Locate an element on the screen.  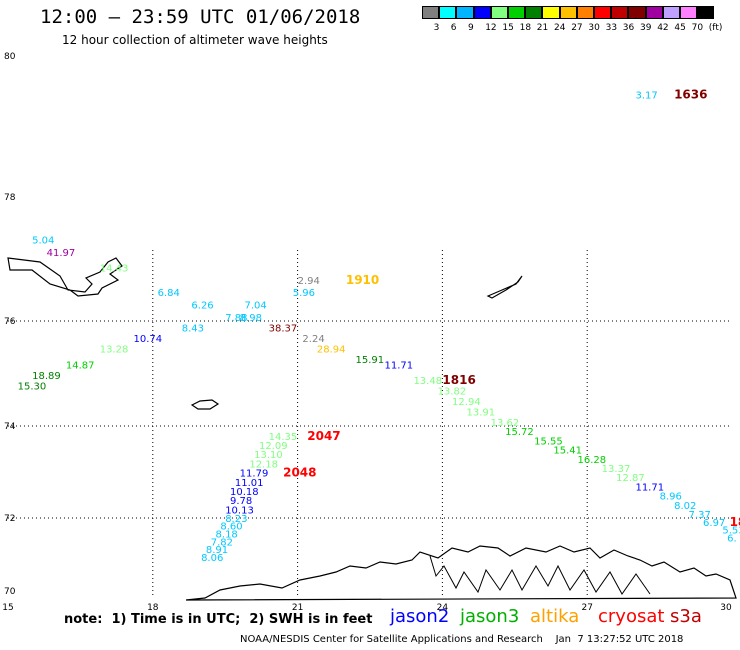
satellite-jason3: jason3 is located at coordinates (490, 616).